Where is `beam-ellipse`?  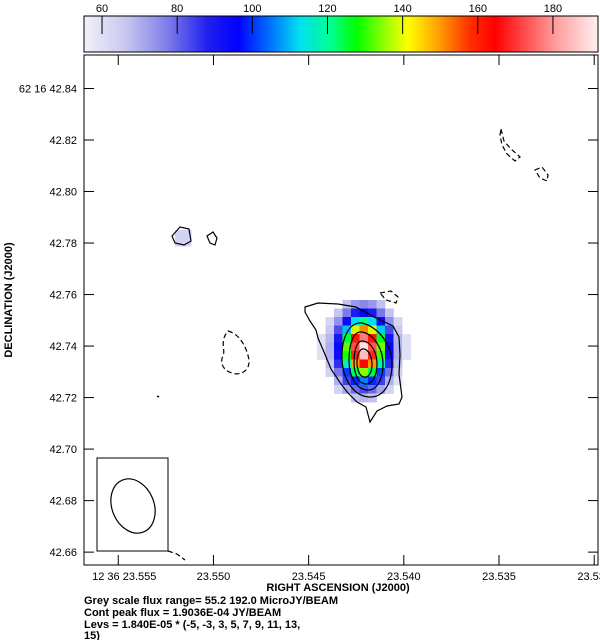 beam-ellipse is located at coordinates (133, 506).